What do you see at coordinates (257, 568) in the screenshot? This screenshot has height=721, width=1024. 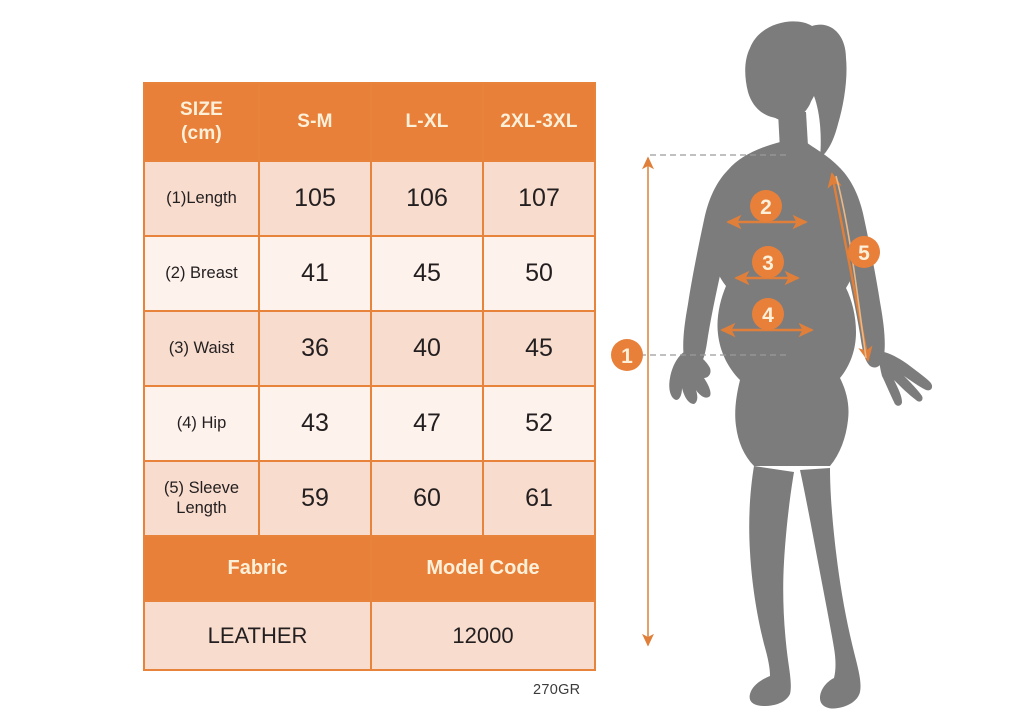 I see `subheader-fabric: Fabric` at bounding box center [257, 568].